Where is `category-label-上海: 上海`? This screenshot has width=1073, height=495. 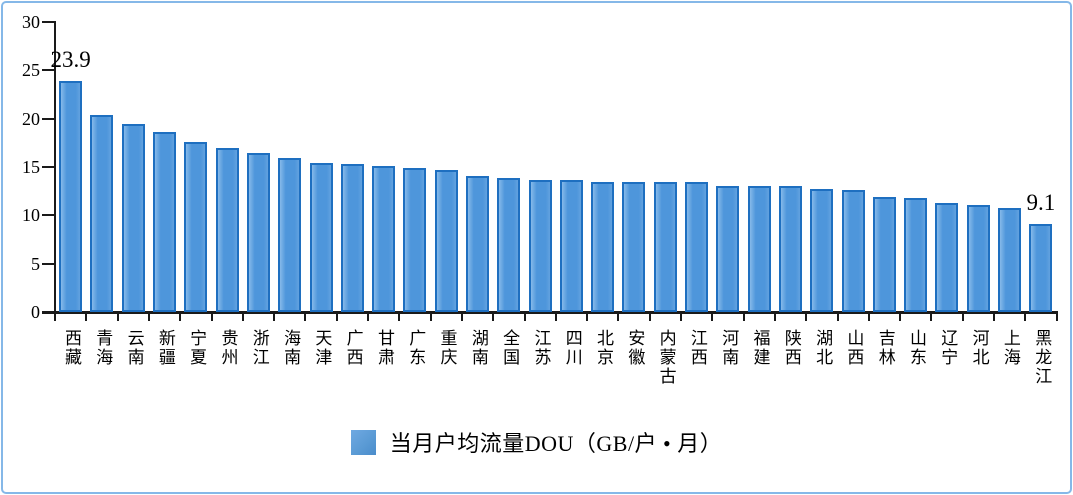
category-label-上海: 上海 is located at coordinates (1010, 348).